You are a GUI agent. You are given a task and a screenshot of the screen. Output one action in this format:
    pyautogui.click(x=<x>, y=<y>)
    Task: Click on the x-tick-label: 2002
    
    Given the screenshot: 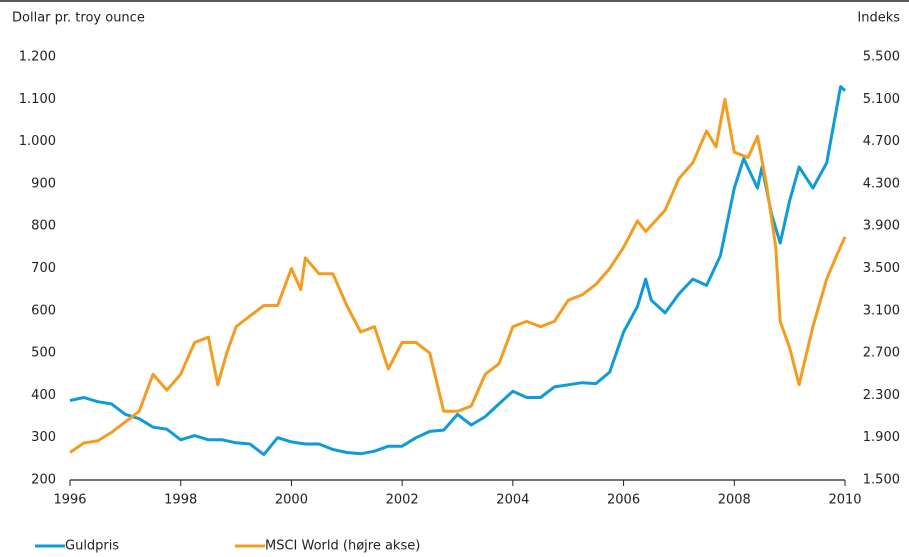 What is the action you would take?
    pyautogui.click(x=402, y=500)
    